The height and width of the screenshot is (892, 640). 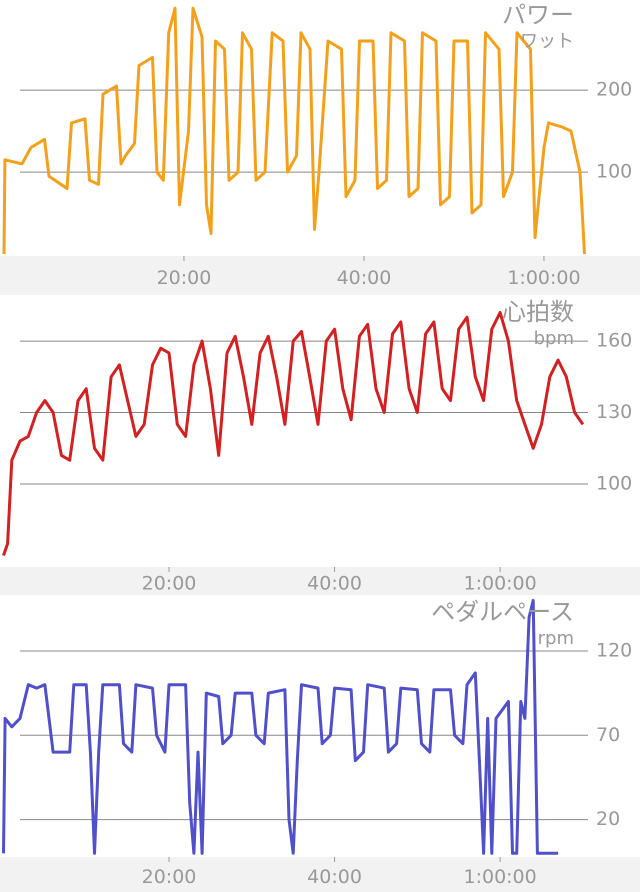 What do you see at coordinates (614, 412) in the screenshot?
I see `y-tick-label: 130` at bounding box center [614, 412].